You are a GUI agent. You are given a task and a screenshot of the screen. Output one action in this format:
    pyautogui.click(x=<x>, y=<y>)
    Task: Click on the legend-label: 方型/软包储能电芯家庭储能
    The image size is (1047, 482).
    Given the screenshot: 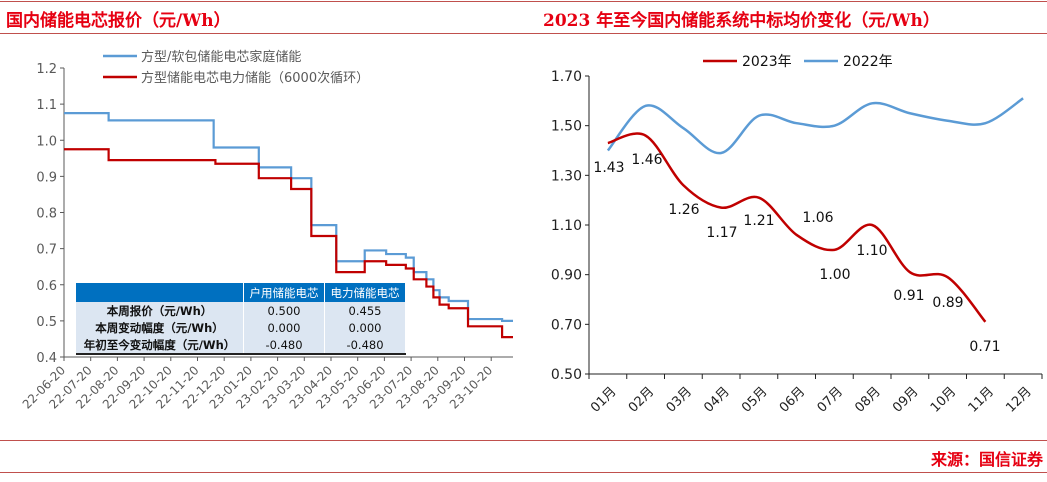 What is the action you would take?
    pyautogui.click(x=221, y=57)
    